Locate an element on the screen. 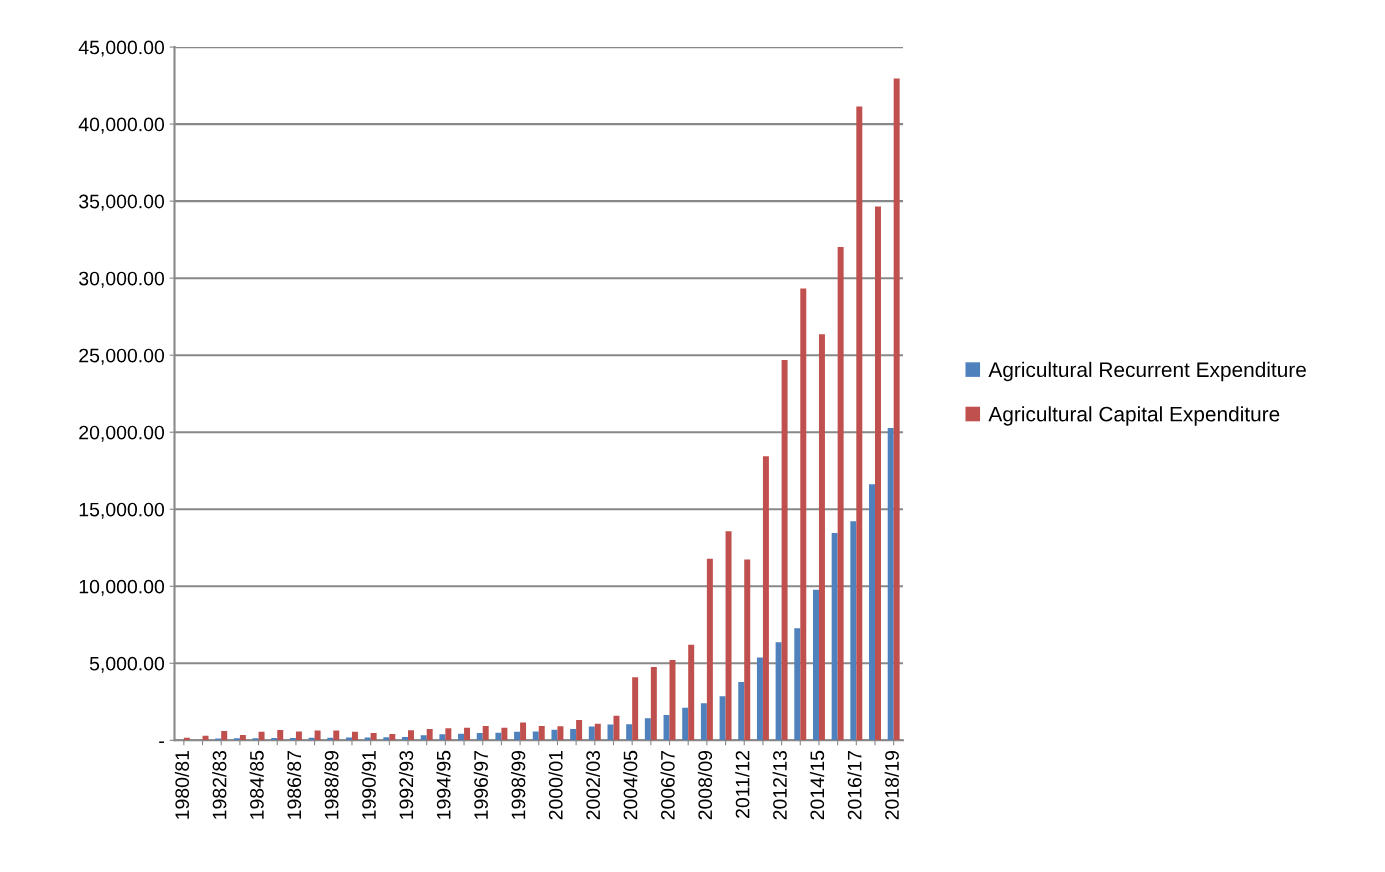 The width and height of the screenshot is (1385, 872). x-tick-label: 1988/89 is located at coordinates (331, 784).